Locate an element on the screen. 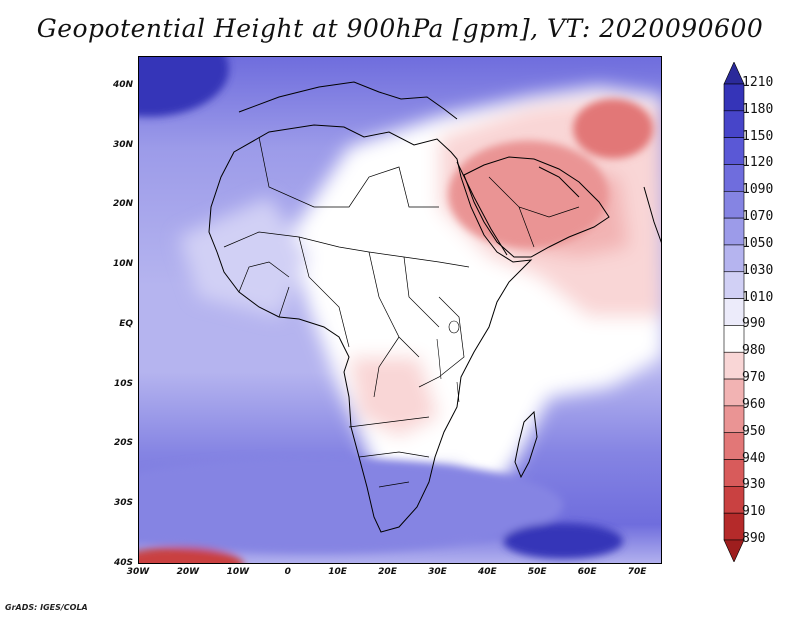 The width and height of the screenshot is (800, 618). colorbar-label: 1070 is located at coordinates (758, 217).